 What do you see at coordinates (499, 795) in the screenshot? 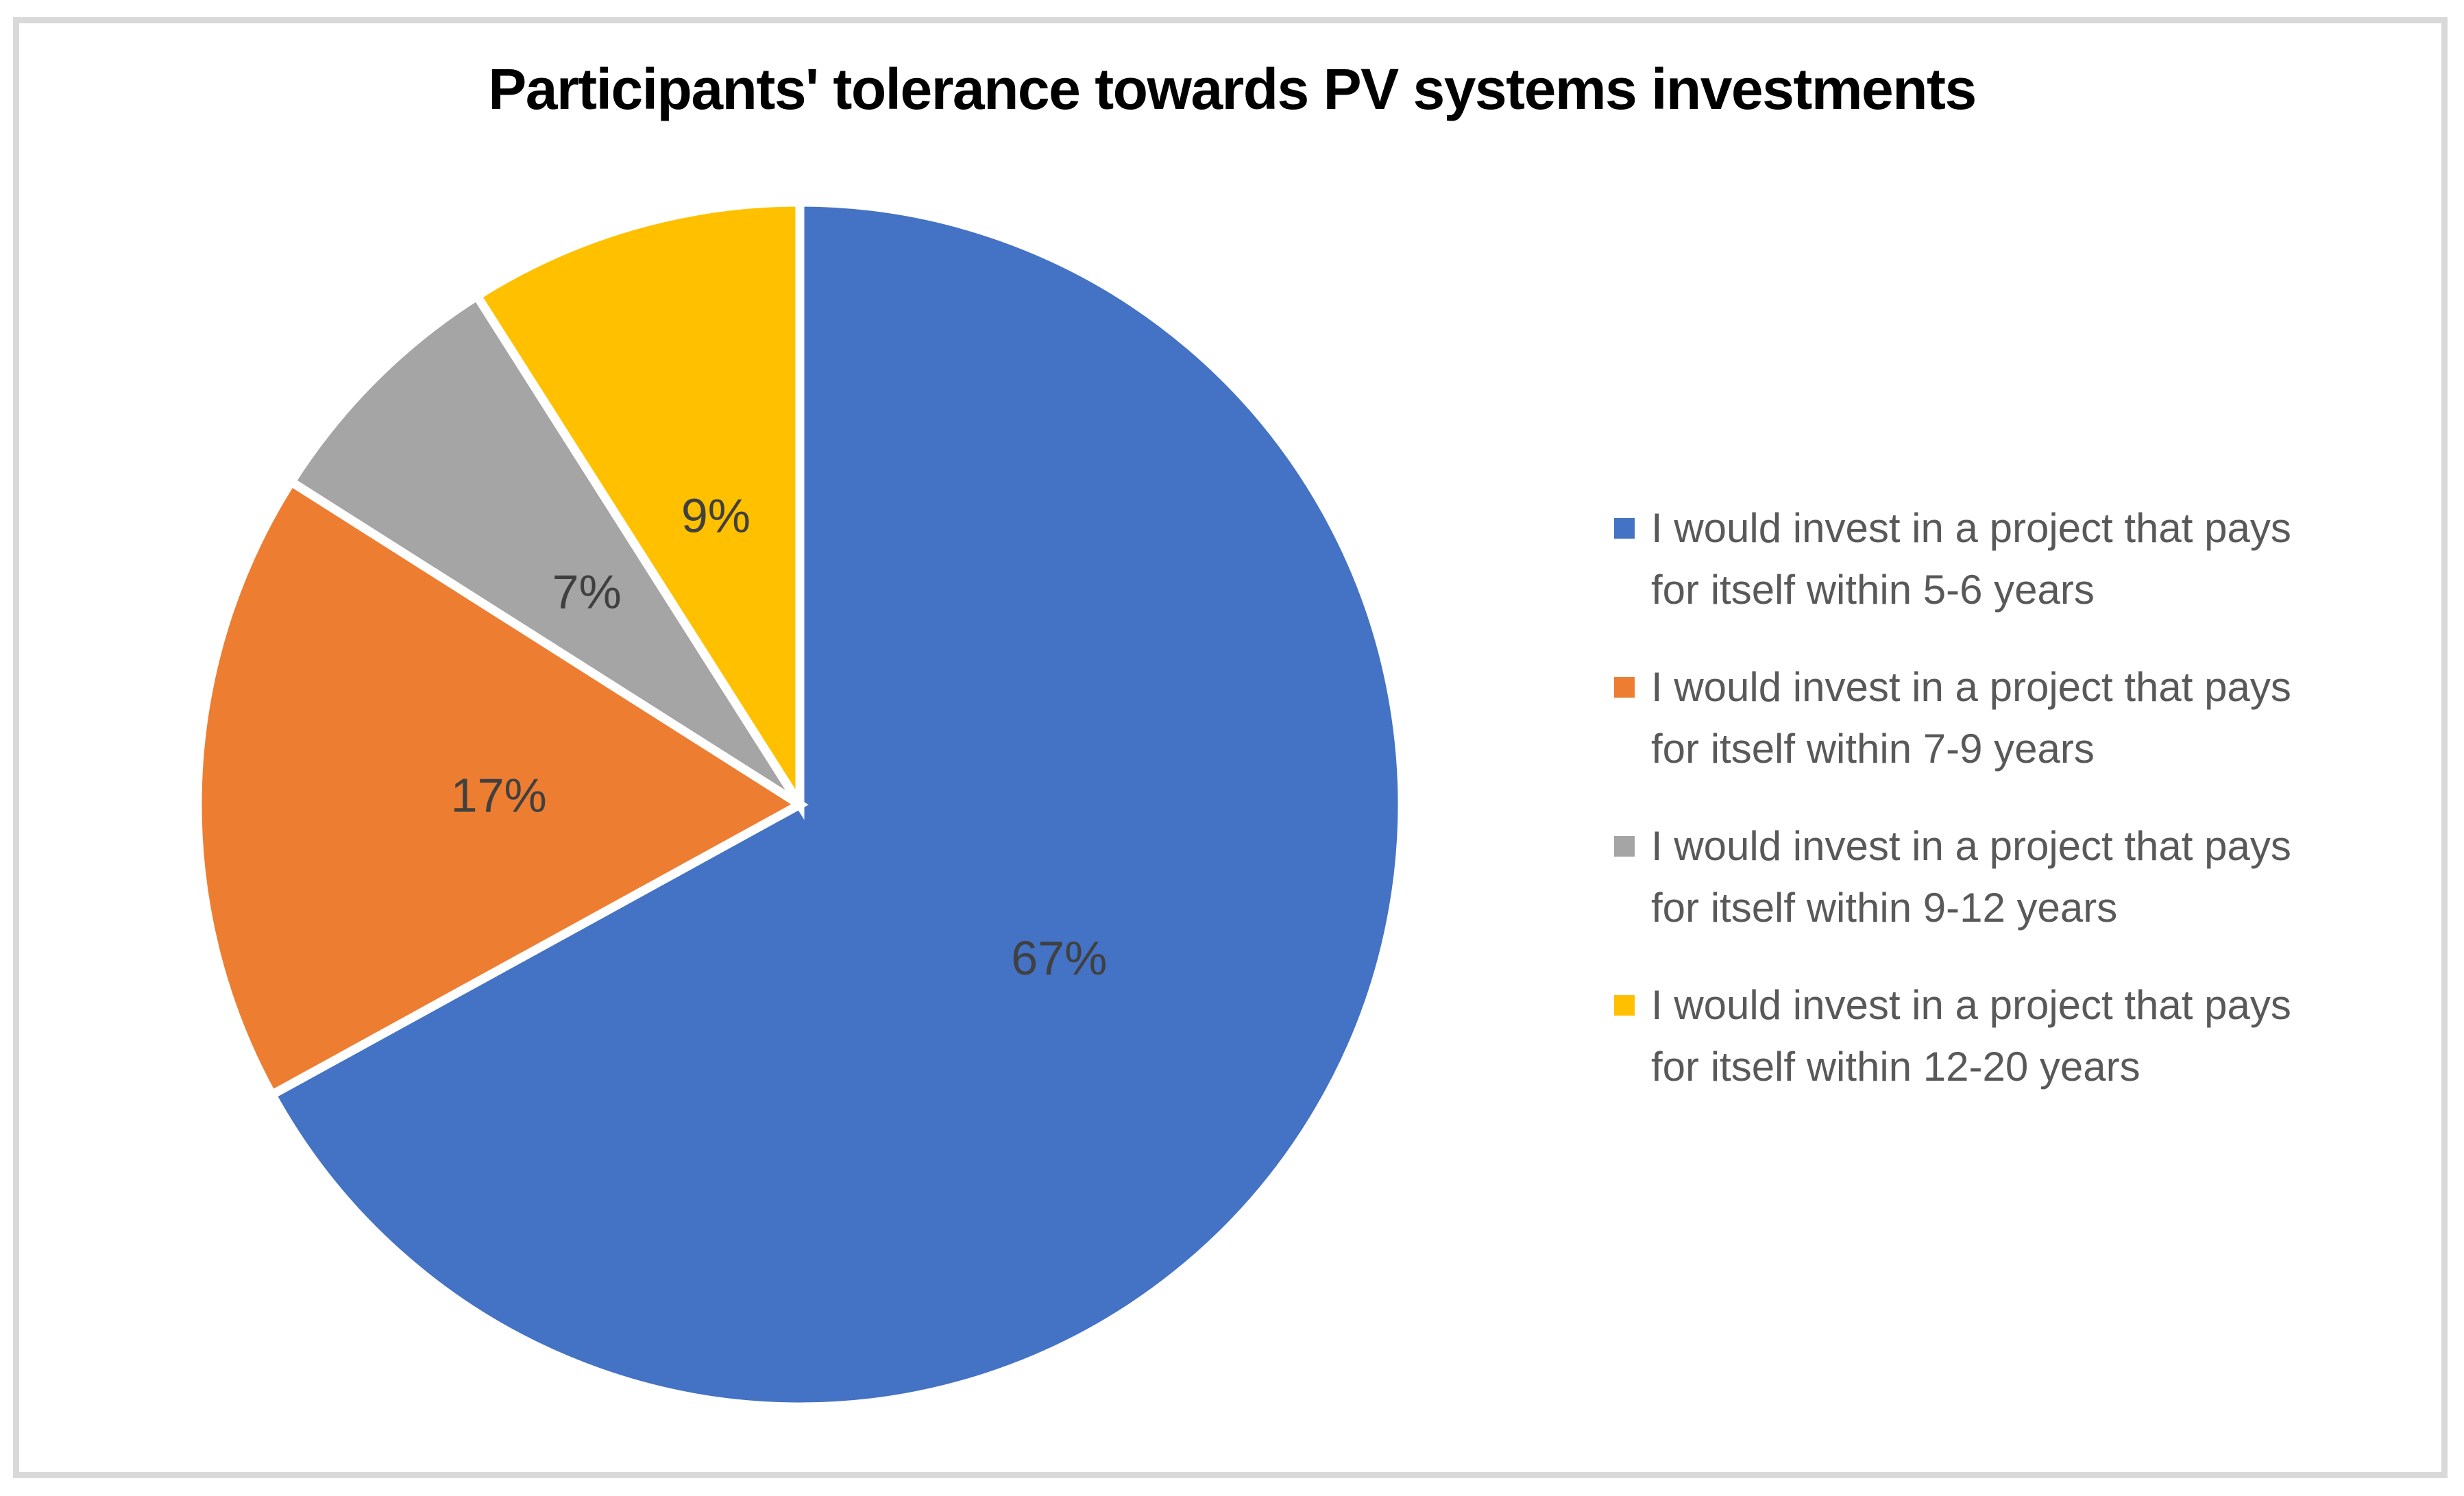
I see `pie-data-label: 17%` at bounding box center [499, 795].